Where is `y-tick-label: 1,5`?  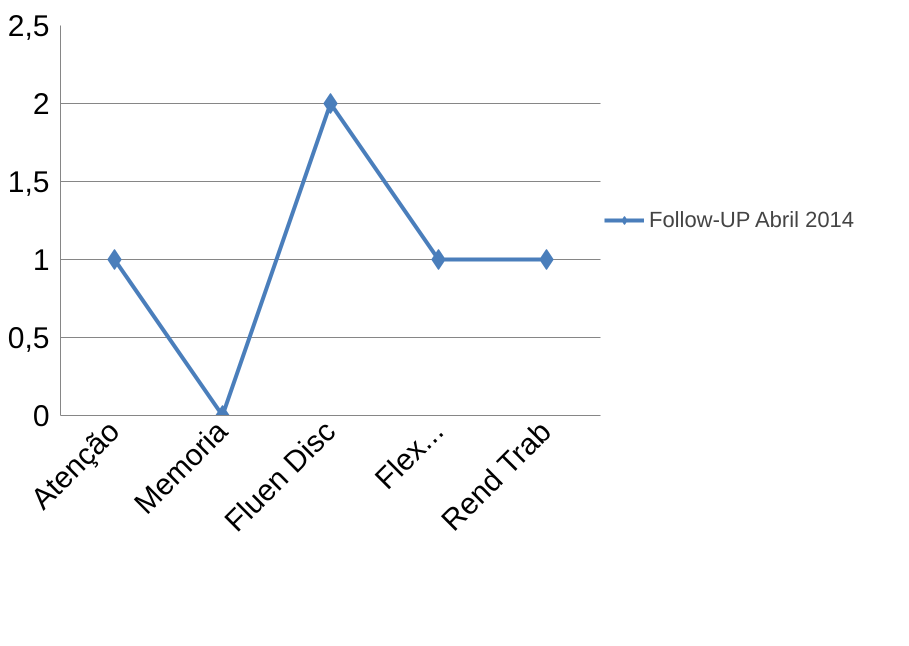 y-tick-label: 1,5 is located at coordinates (29, 182).